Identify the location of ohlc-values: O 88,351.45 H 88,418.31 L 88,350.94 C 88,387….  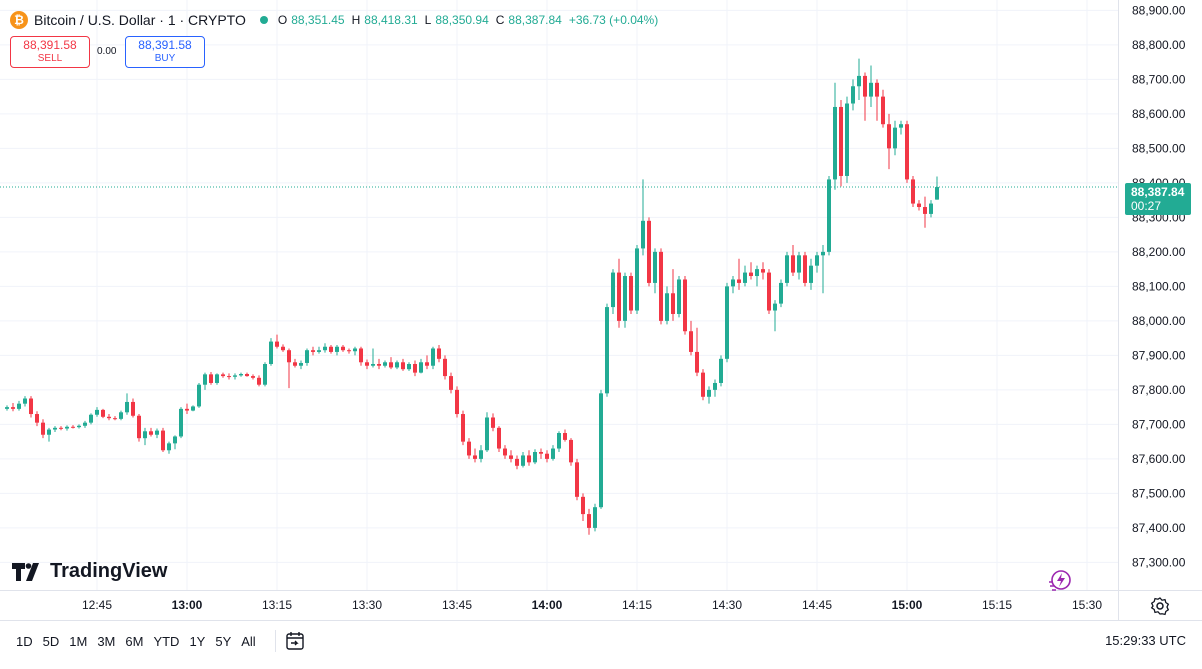
(469, 20).